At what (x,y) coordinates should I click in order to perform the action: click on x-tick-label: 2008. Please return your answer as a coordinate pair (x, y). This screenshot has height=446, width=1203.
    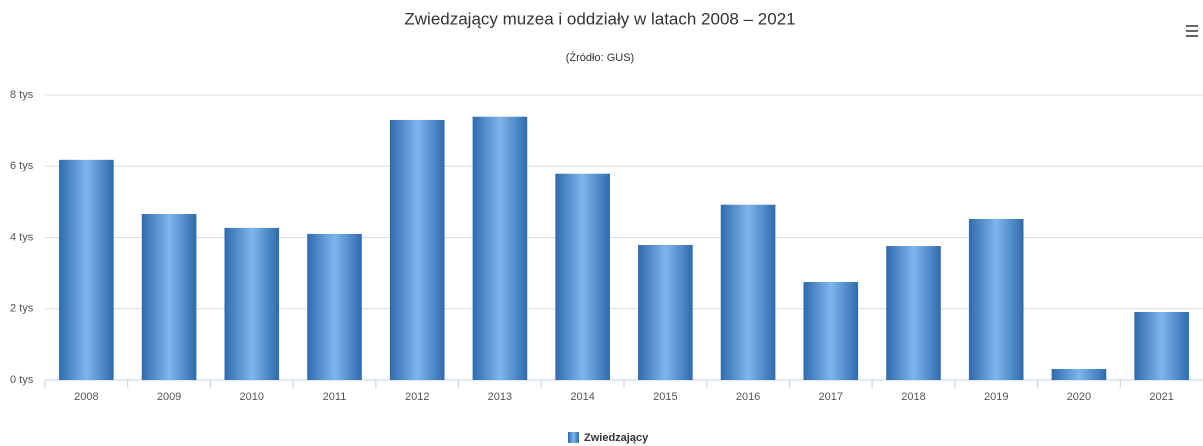
    Looking at the image, I should click on (86, 397).